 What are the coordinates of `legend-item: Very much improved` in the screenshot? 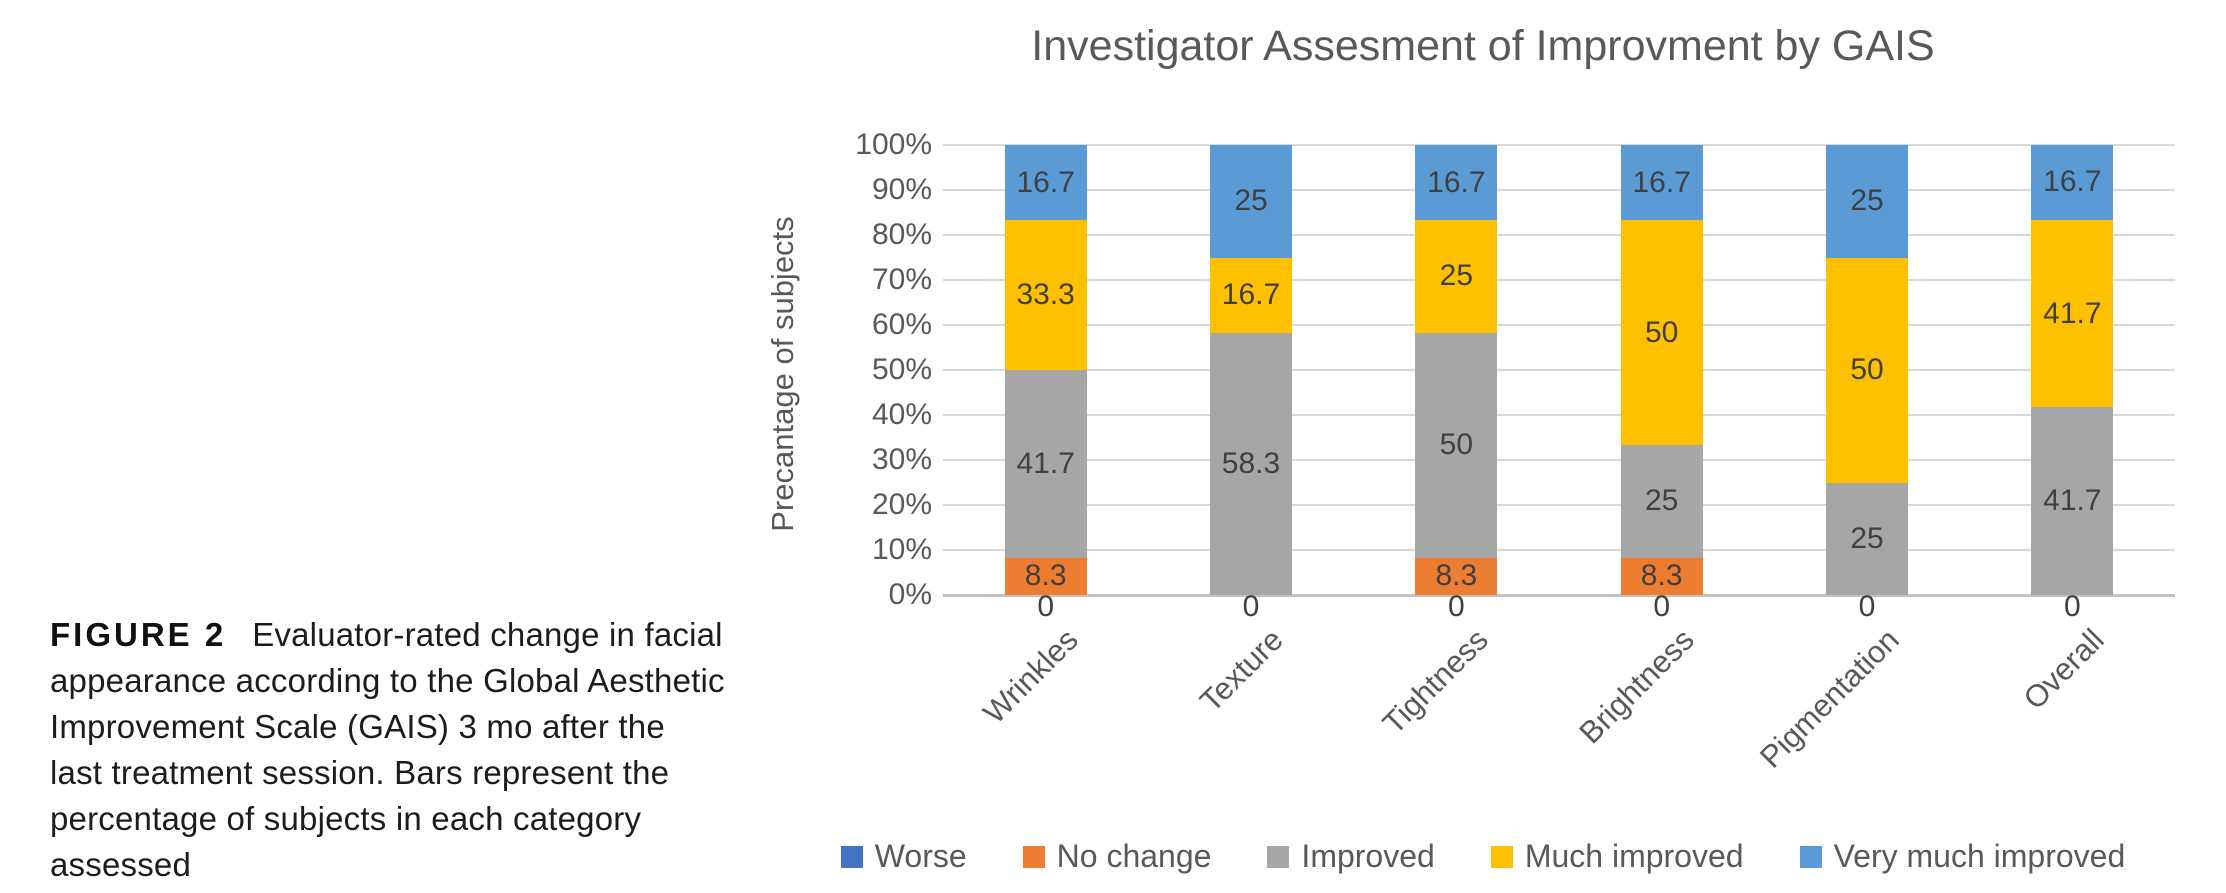 It's located at (1962, 856).